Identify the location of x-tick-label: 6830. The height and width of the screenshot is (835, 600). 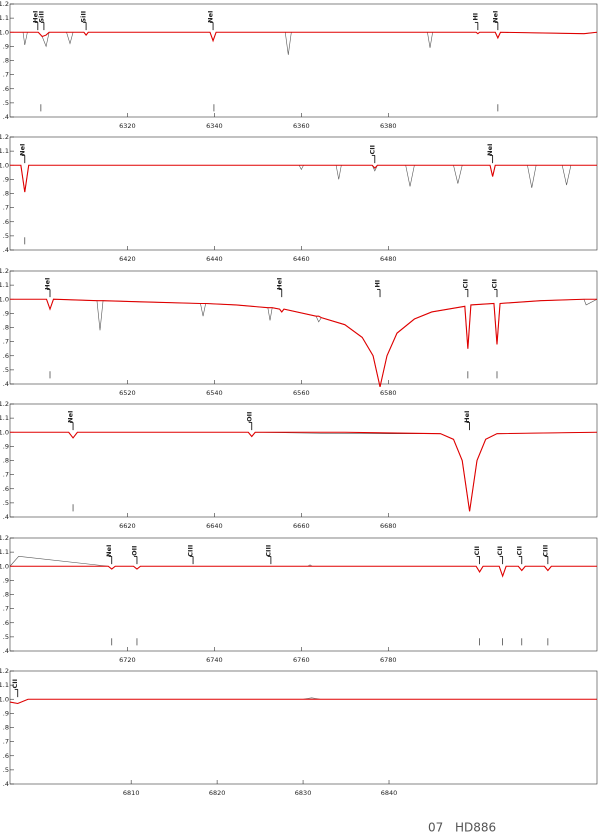
(303, 793).